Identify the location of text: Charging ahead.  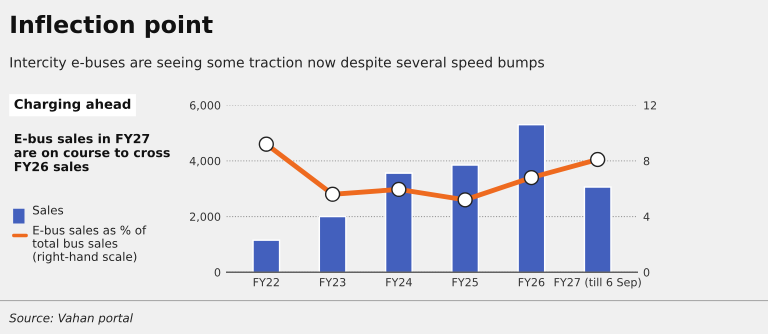
(72, 105).